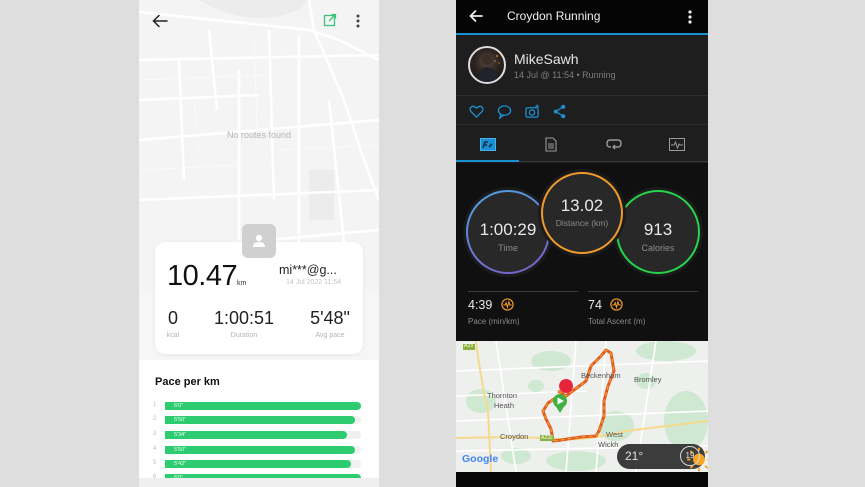  Describe the element at coordinates (259, 135) in the screenshot. I see `no-routes-message: No routes found` at that location.